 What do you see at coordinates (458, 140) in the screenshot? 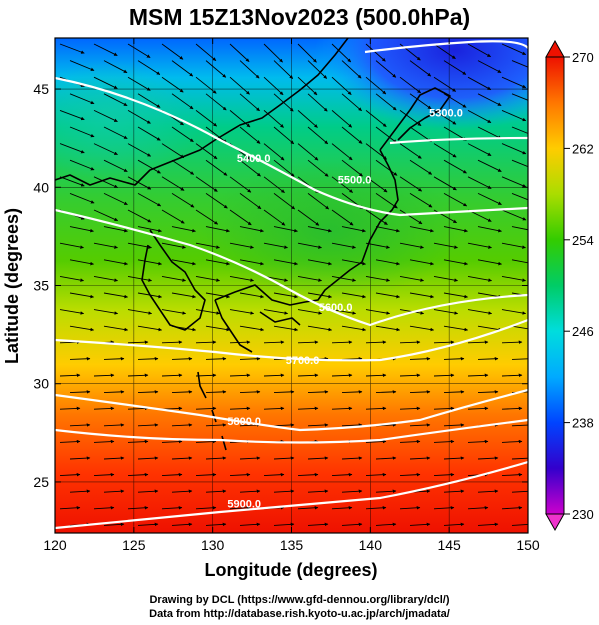
I see `contour-5300b` at bounding box center [458, 140].